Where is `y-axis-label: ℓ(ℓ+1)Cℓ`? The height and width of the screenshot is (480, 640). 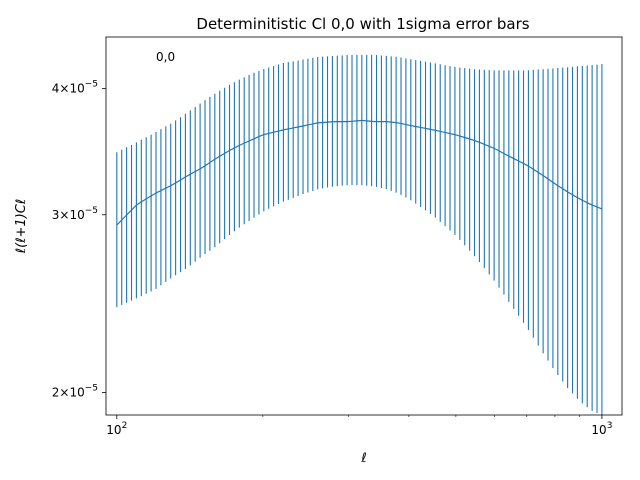
y-axis-label: ℓ(ℓ+1)Cℓ is located at coordinates (21, 227).